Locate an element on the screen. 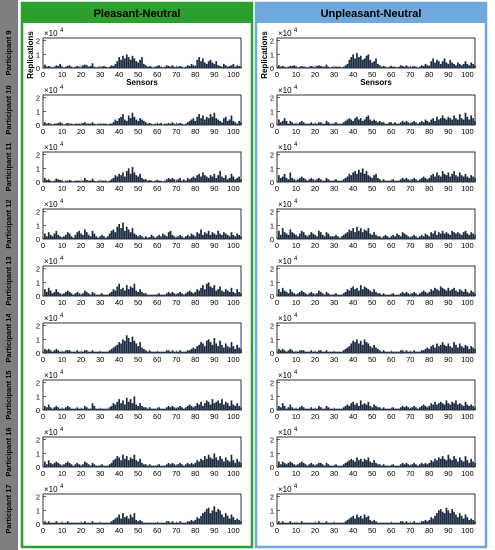  x-tick-label: 60 is located at coordinates (391, 131).